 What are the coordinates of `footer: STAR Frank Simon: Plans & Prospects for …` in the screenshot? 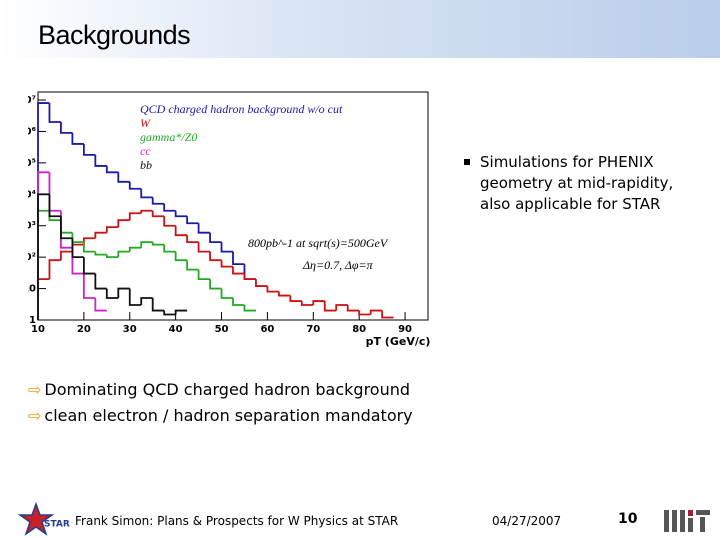 It's located at (360, 520).